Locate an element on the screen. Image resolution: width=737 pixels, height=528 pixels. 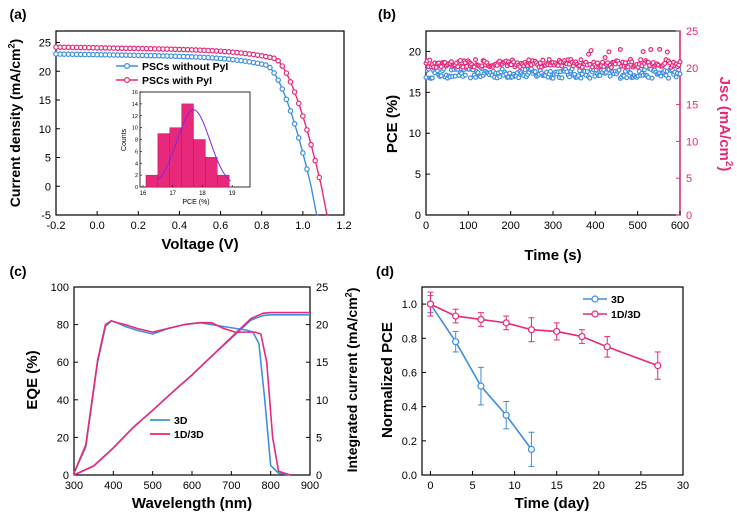
x-tick-label: 0.8 is located at coordinates (261, 226).